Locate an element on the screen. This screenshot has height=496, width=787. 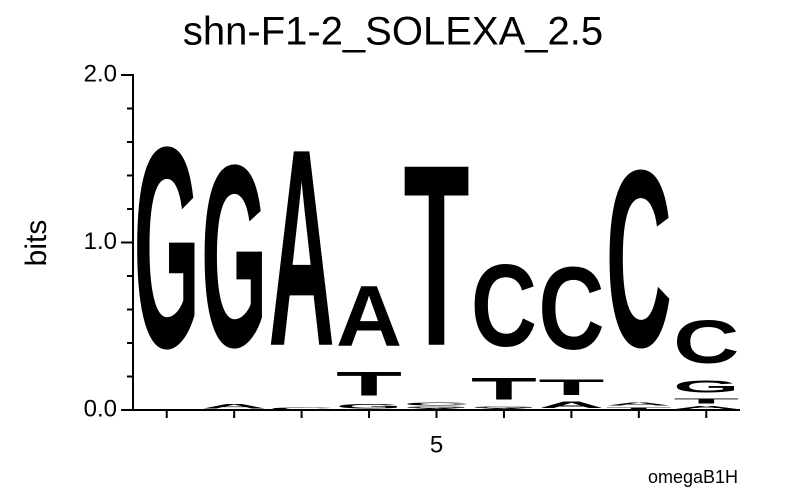
y-axis-label: bits is located at coordinates (36, 243).